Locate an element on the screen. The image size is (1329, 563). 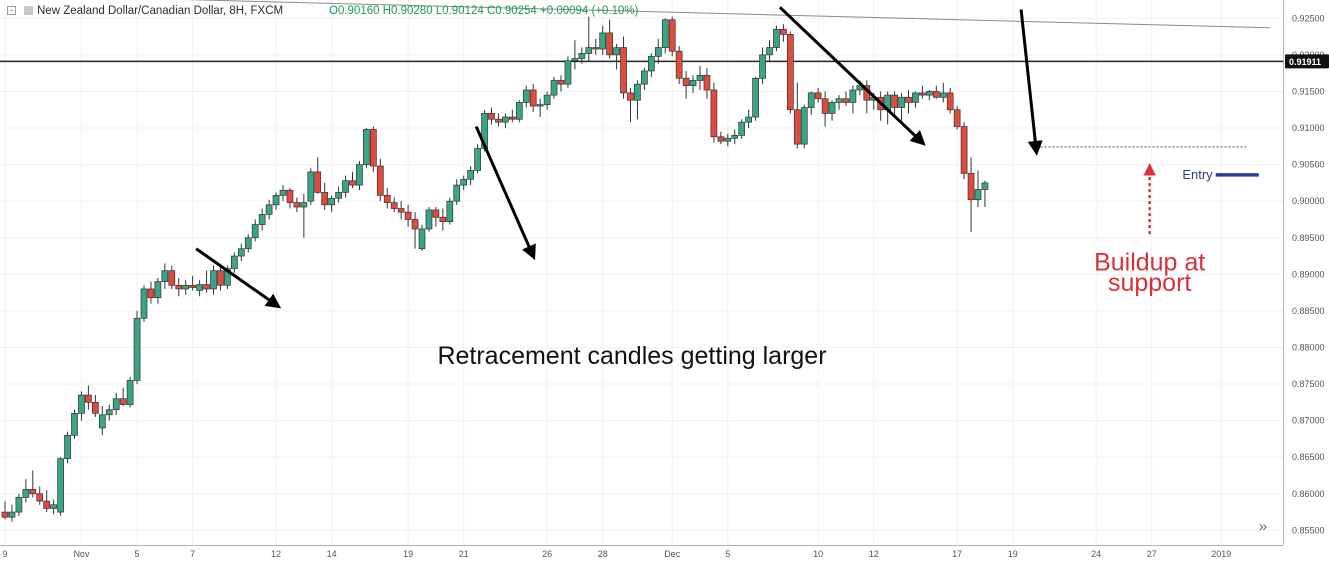
y-tick-label: 0.91500 is located at coordinates (1308, 91).